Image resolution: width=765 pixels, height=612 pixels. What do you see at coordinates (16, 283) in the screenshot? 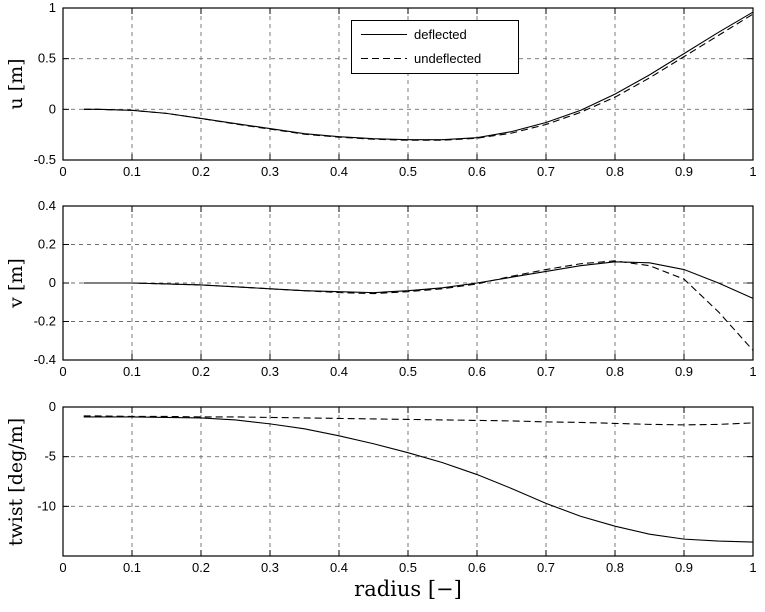
I see `y-axis-label-v: v [m]` at bounding box center [16, 283].